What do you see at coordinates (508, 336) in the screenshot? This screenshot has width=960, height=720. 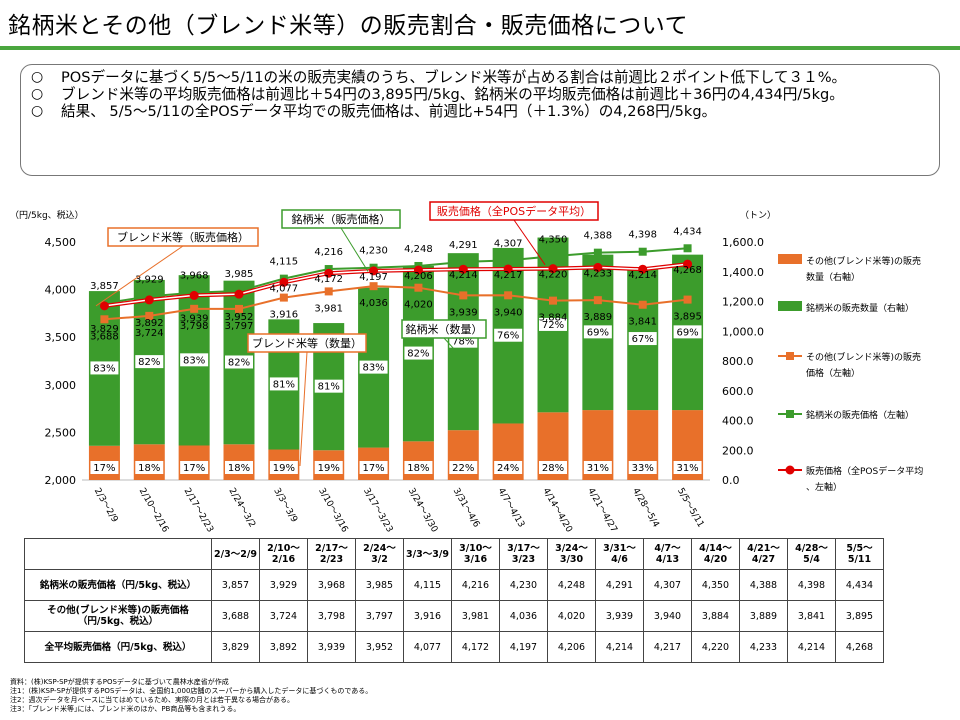 I see `brand-share-label: 76%` at bounding box center [508, 336].